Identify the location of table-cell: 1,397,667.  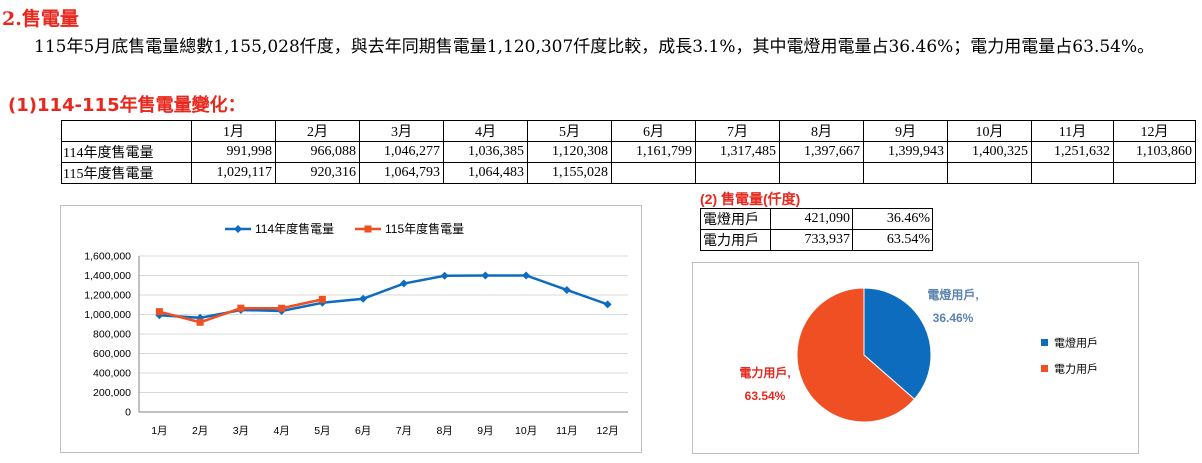
(821, 152).